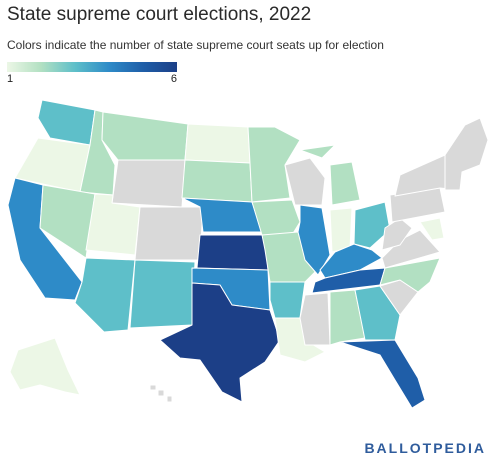  Describe the element at coordinates (159, 14) in the screenshot. I see `map-title: State supreme court elections, 2022` at that location.